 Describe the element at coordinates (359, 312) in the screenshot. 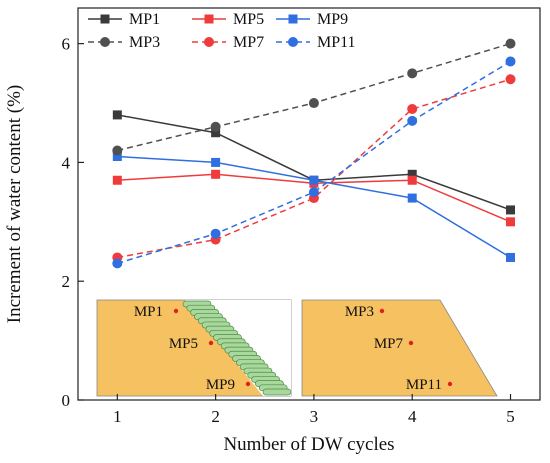

I see `inset-right-label: MP3` at that location.